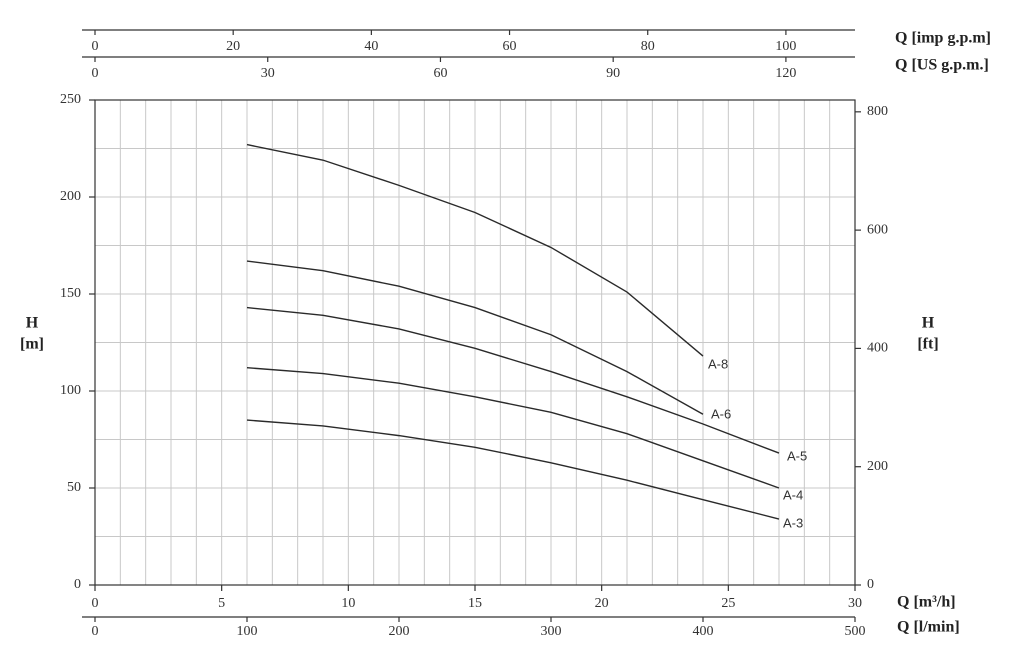 This screenshot has width=1024, height=650. What do you see at coordinates (399, 631) in the screenshot?
I see `bottom2-tick-label: 200` at bounding box center [399, 631].